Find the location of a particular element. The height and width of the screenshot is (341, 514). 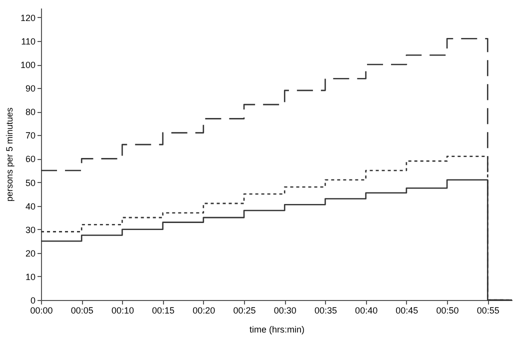

y-tick-label: 20 is located at coordinates (30, 253).